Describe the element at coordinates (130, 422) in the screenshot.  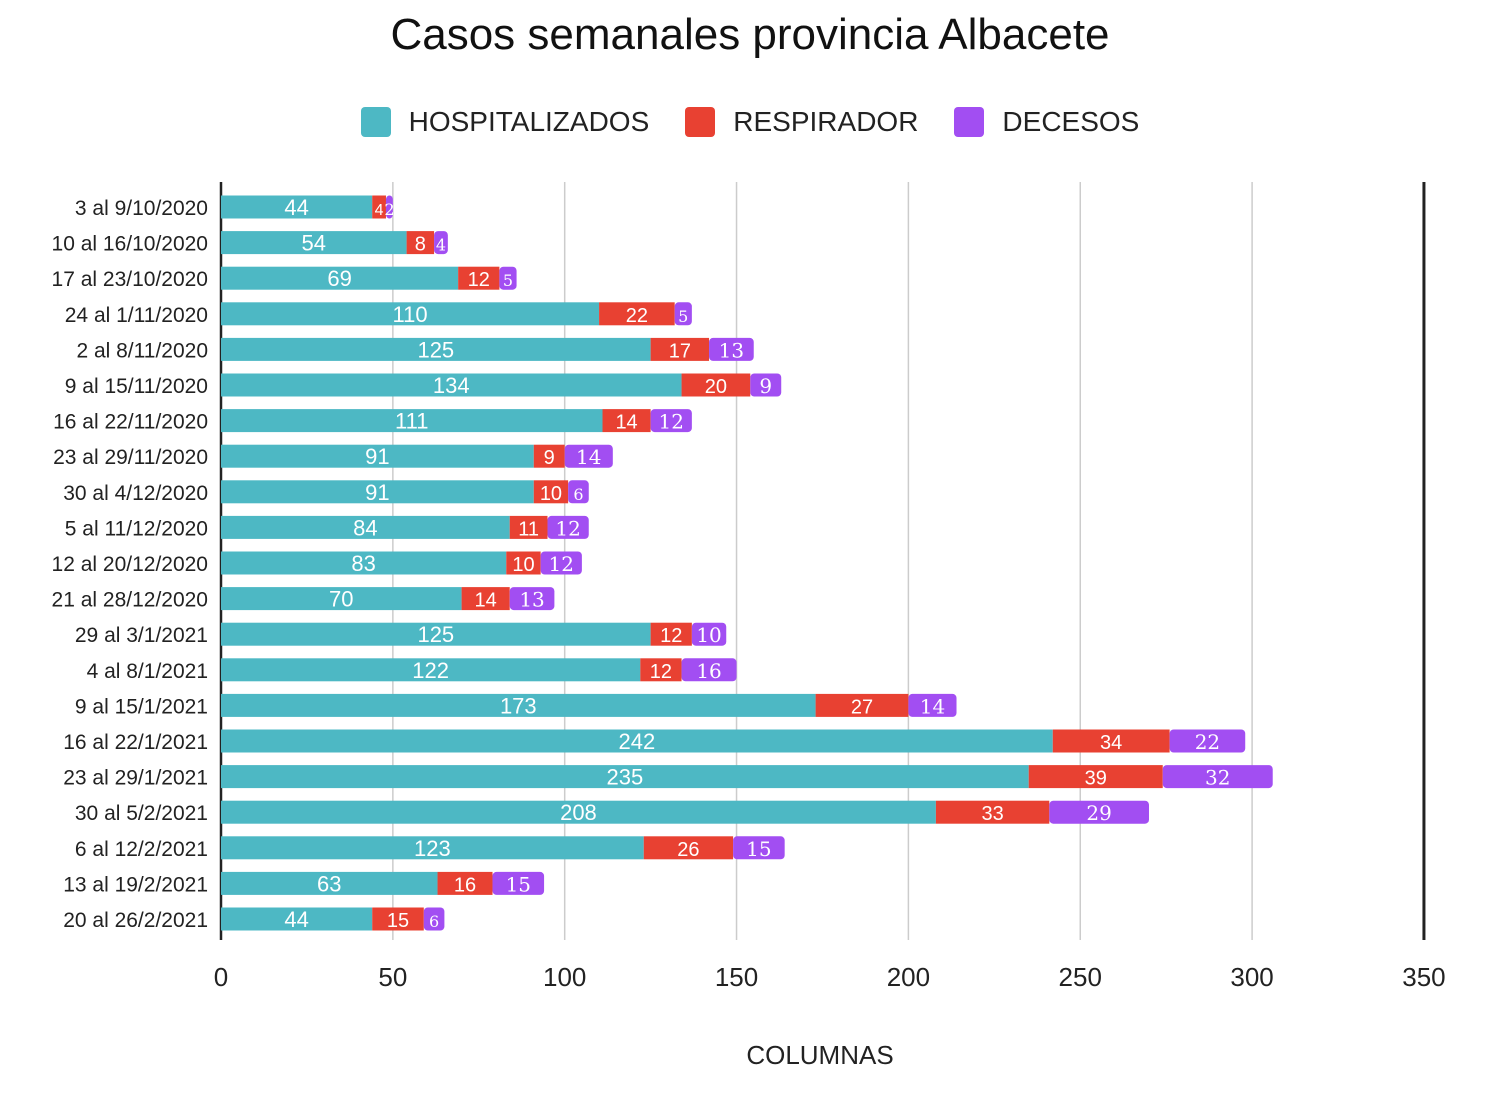
I see `y-tick-label: 16 al 22/11/2020` at that location.